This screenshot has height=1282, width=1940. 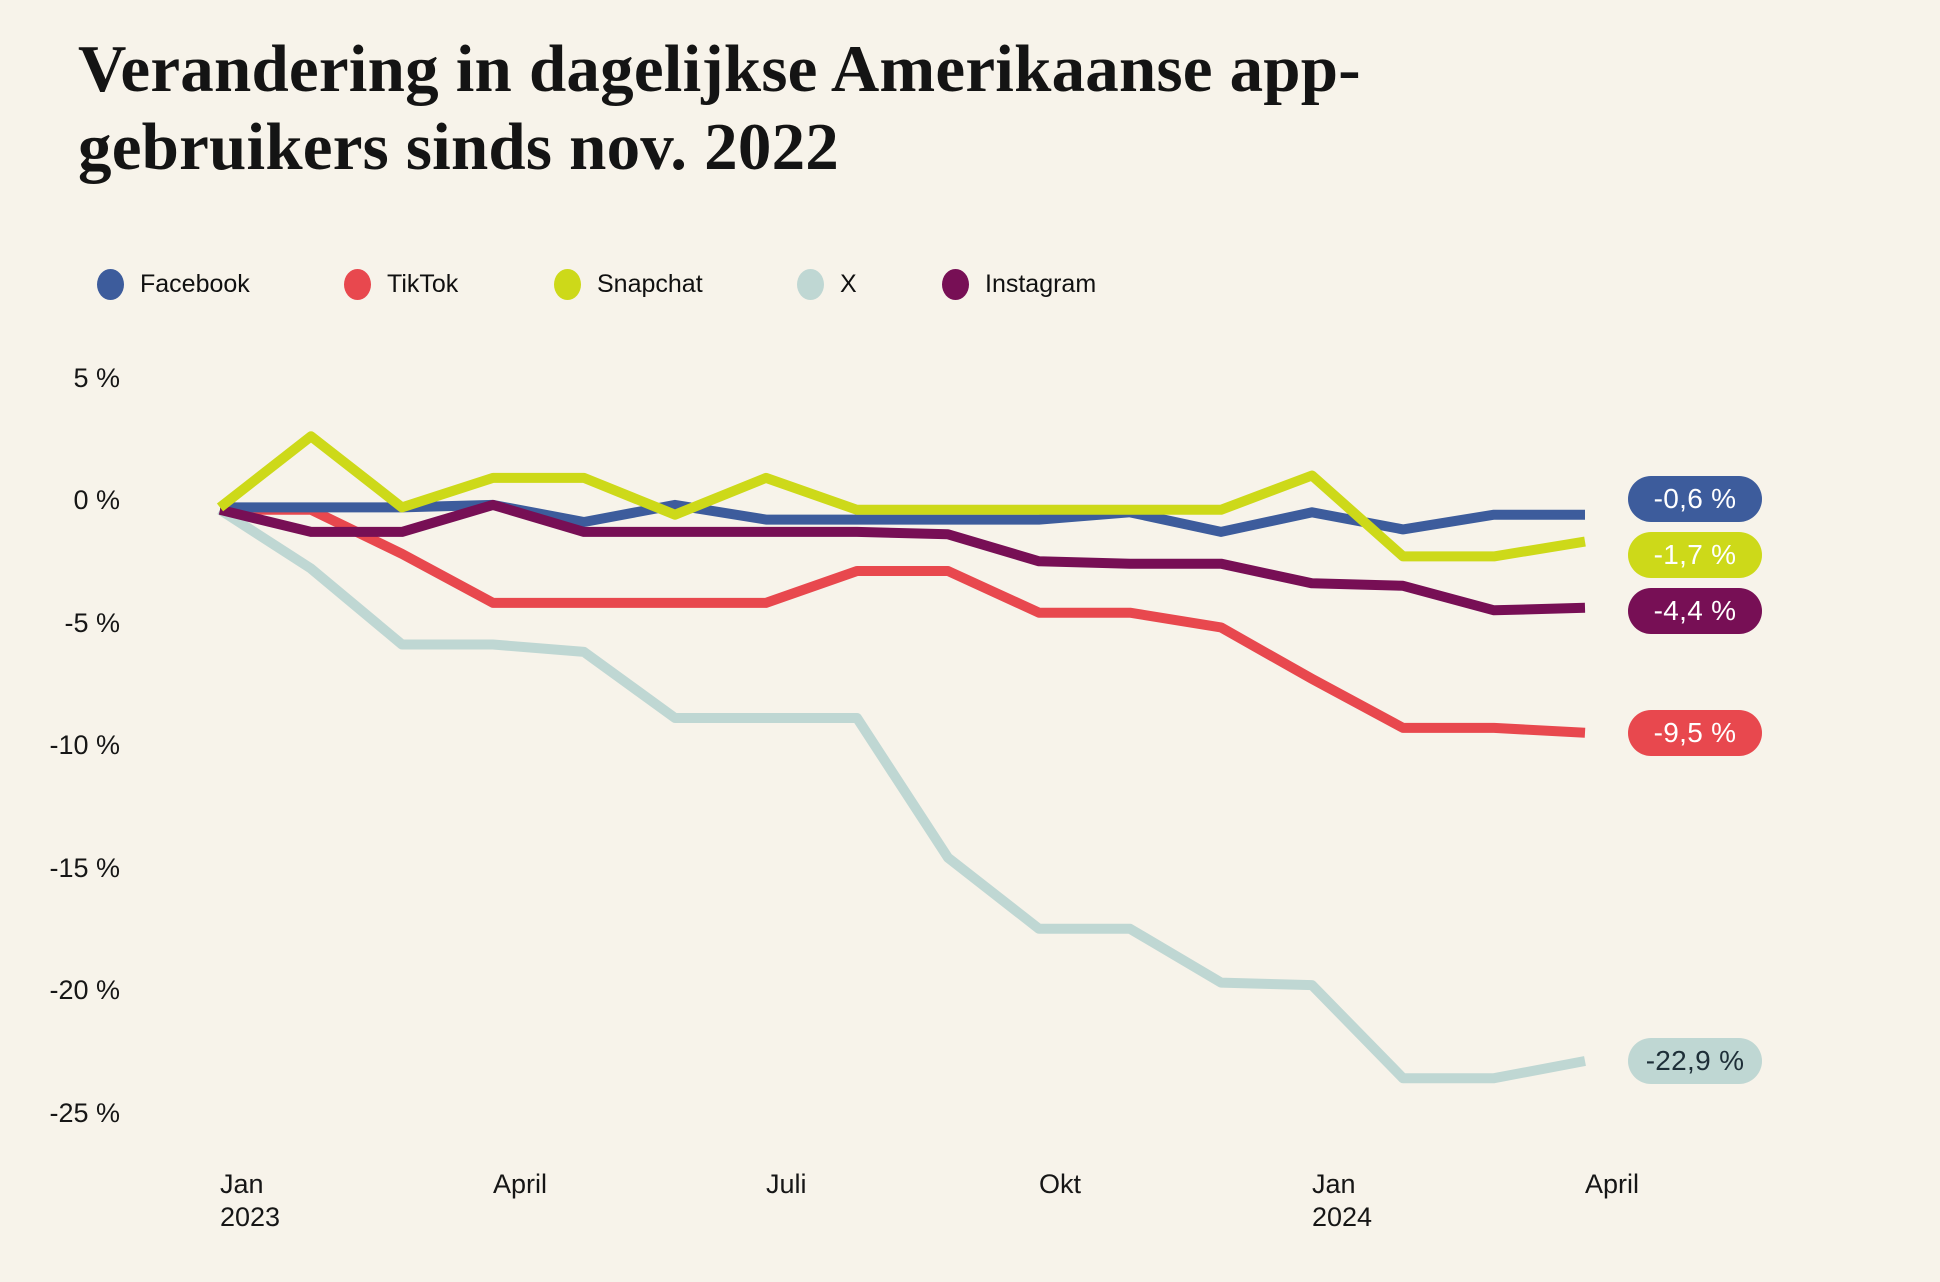 I want to click on legend-item-tiktok: TikTok, so click(x=401, y=284).